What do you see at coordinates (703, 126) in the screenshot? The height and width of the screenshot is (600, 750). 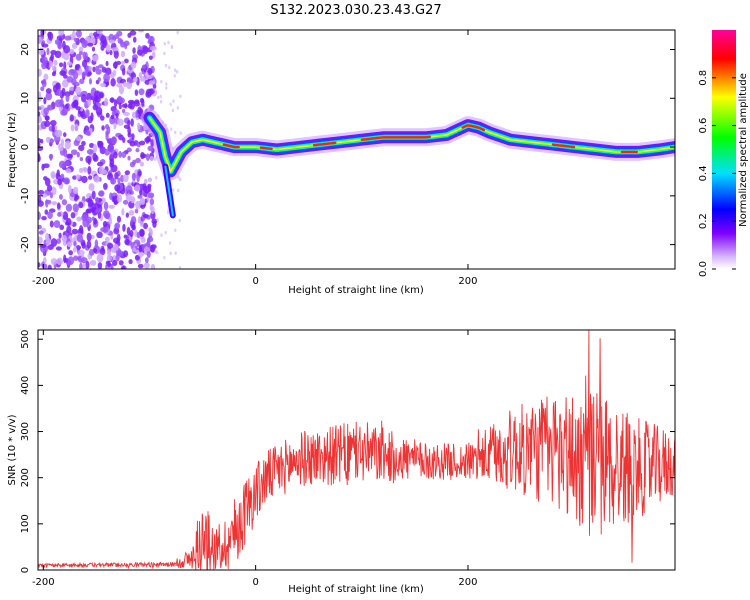 I see `colorbar-tick-label: 0.6` at bounding box center [703, 126].